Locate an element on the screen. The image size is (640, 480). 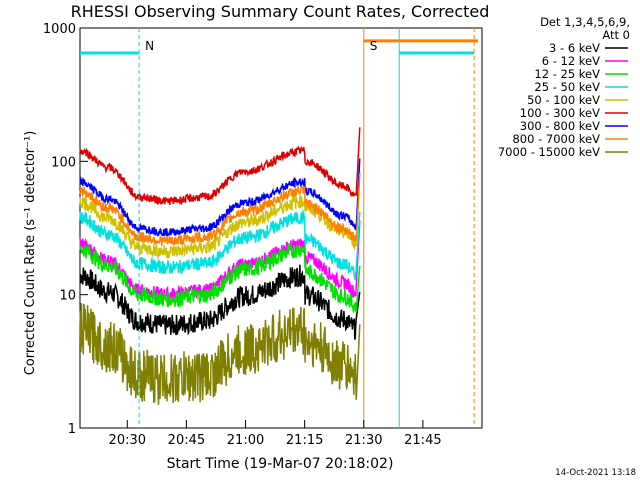
legend-entry-4: 50 - 100 keV is located at coordinates (563, 100).